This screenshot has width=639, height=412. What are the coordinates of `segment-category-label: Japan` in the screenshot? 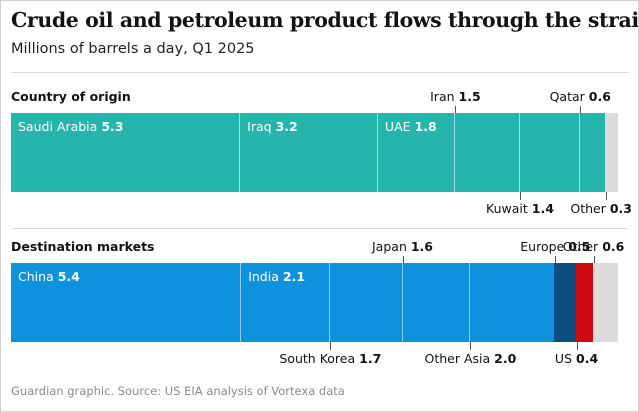 It's located at (389, 246).